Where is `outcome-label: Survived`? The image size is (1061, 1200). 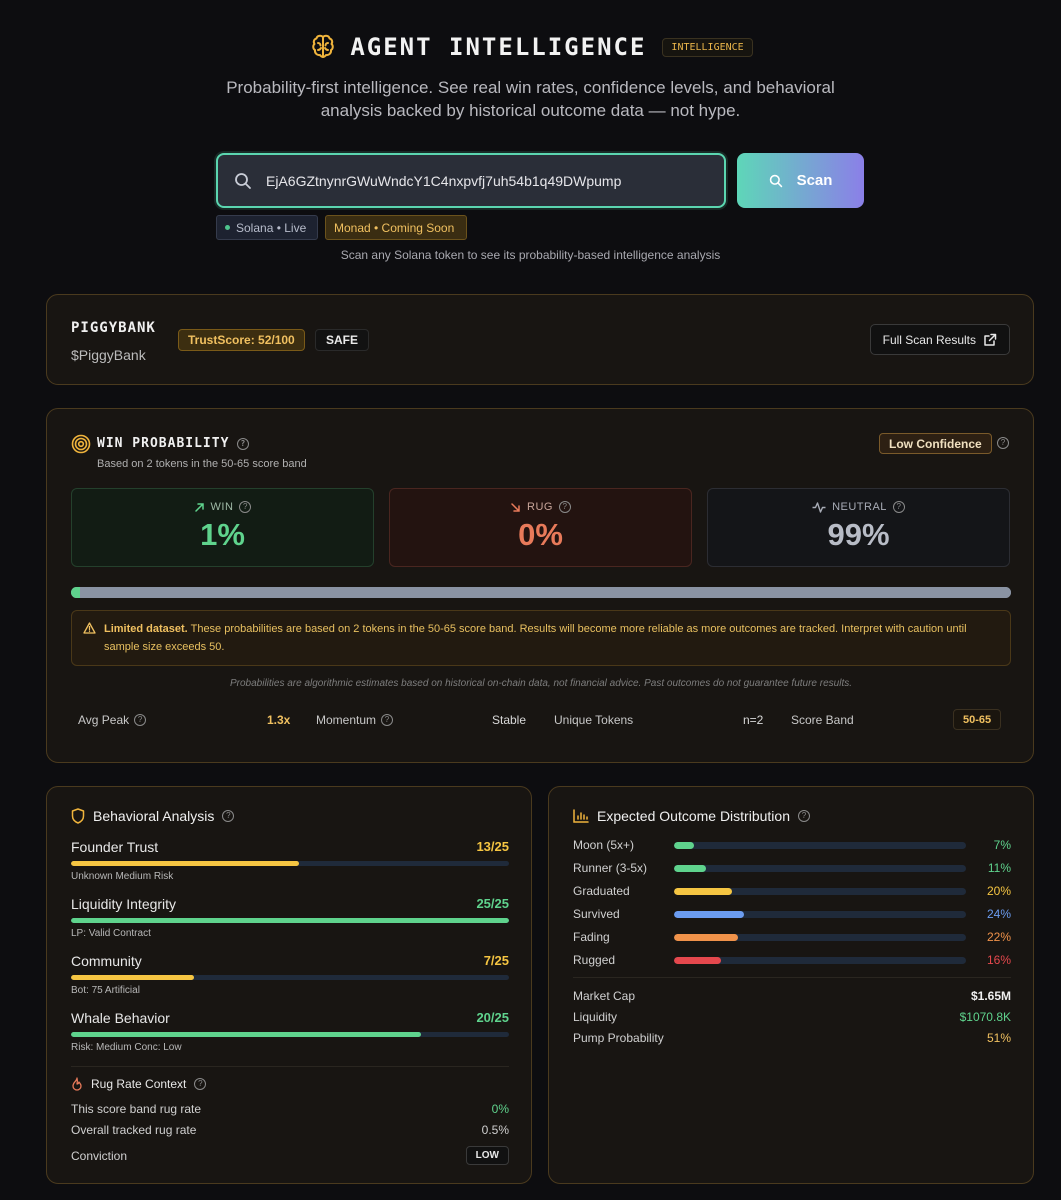
outcome-label: Survived is located at coordinates (596, 914).